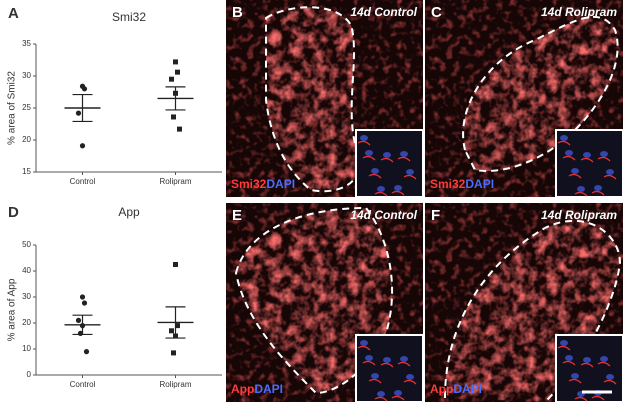 This screenshot has width=623, height=402. I want to click on panel-letter: F, so click(435, 215).